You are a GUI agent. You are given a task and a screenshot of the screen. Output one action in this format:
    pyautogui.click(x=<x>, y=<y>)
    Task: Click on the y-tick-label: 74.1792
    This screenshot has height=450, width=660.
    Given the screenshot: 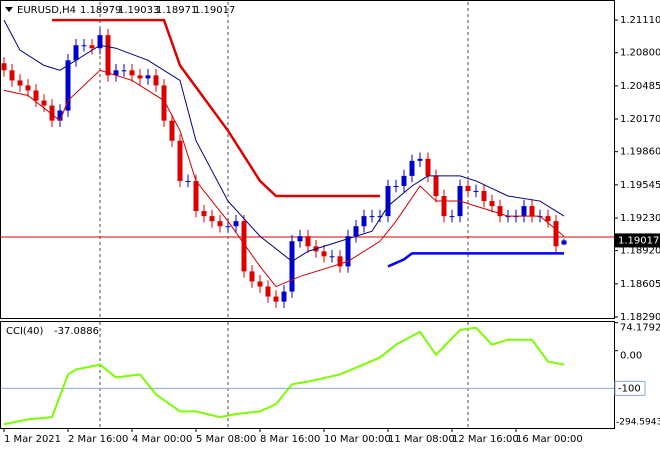 What is the action you would take?
    pyautogui.click(x=640, y=328)
    